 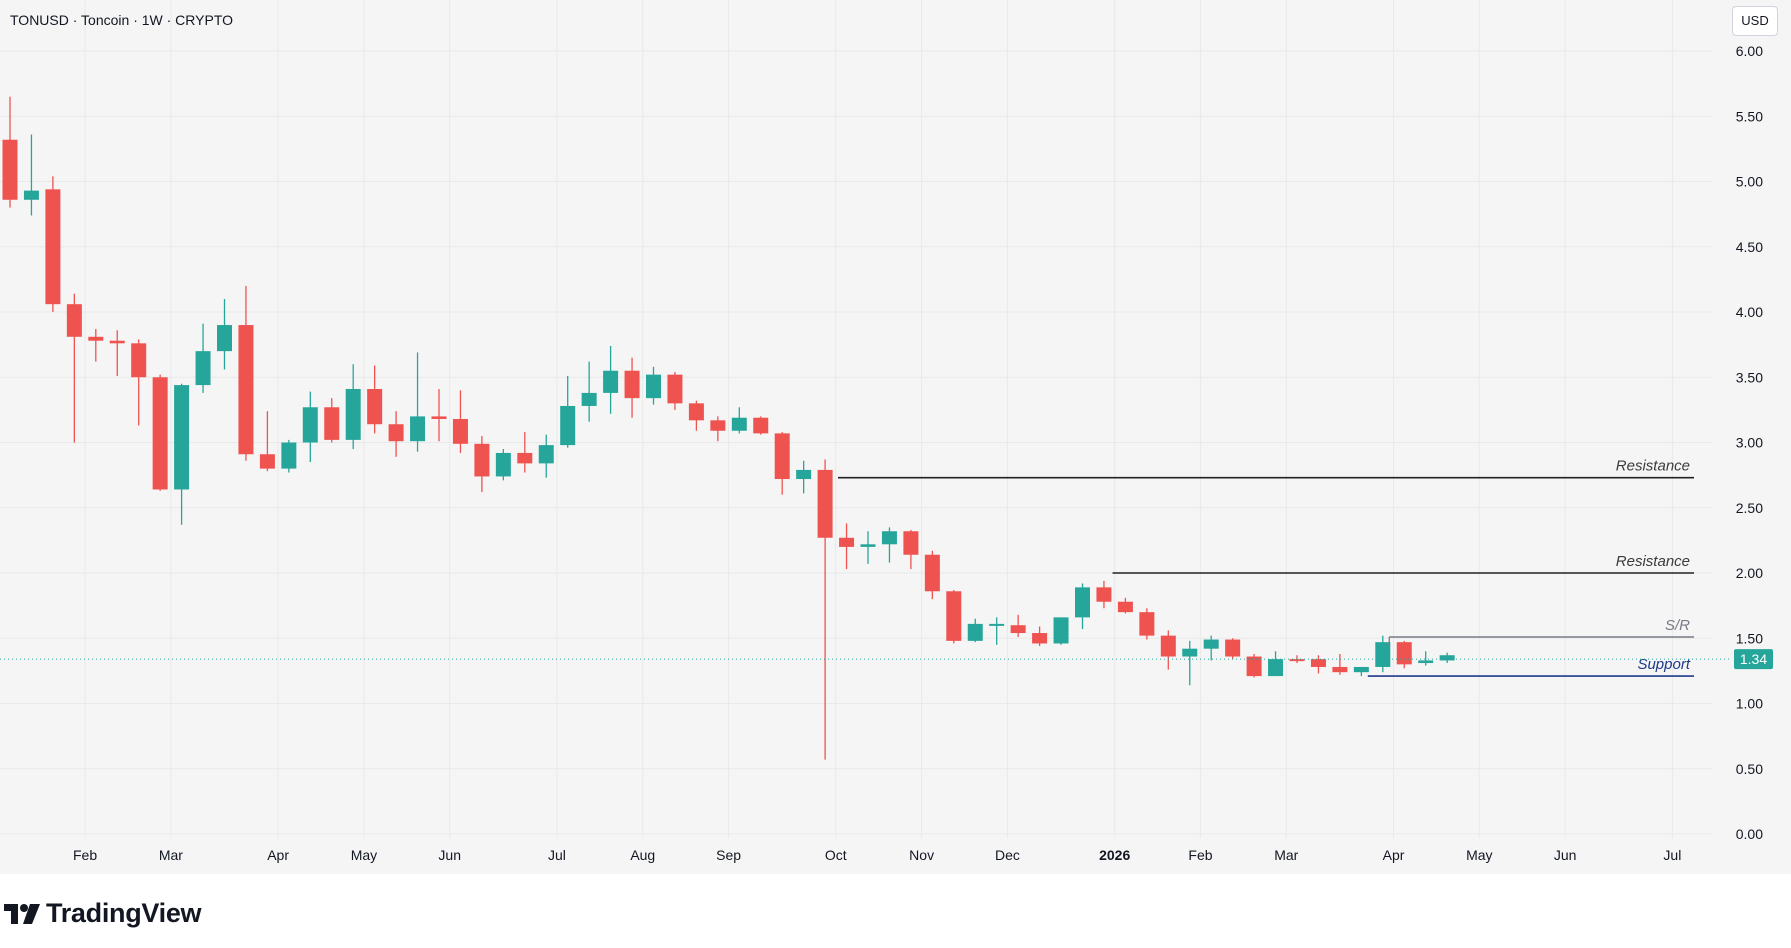 What do you see at coordinates (1749, 116) in the screenshot?
I see `y-tick-label: 5.50` at bounding box center [1749, 116].